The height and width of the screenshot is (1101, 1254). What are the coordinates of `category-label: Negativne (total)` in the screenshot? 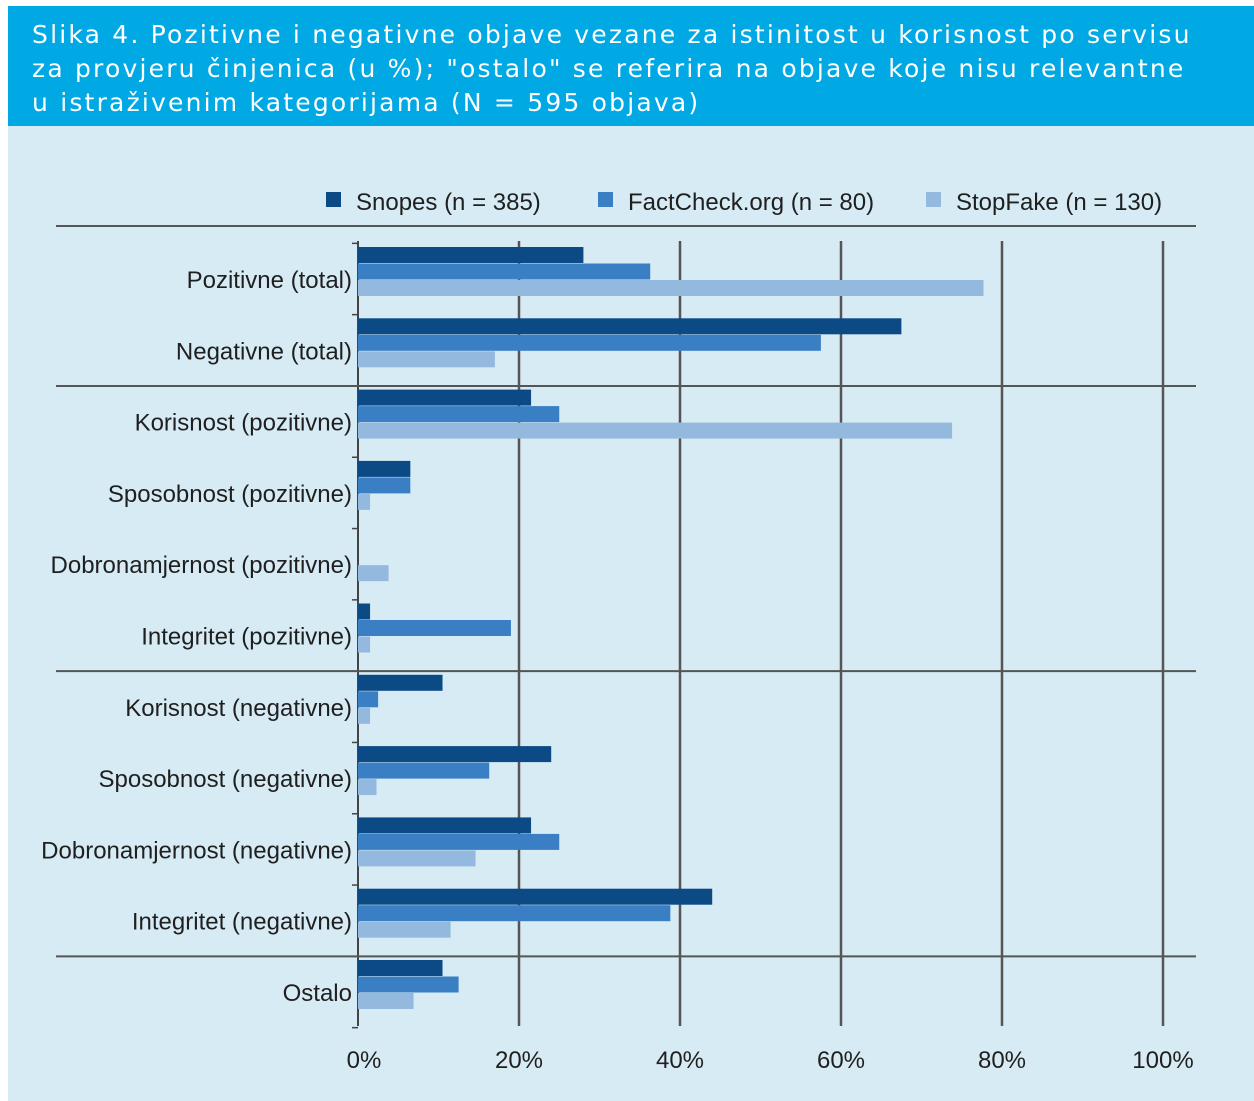 It's located at (264, 351).